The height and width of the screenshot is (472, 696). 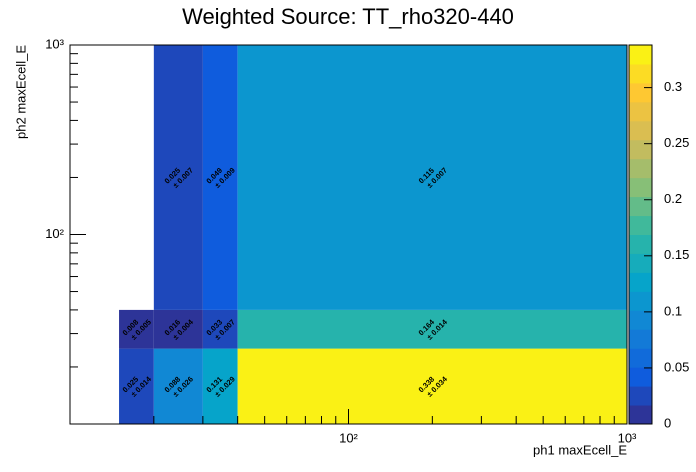 I want to click on y-axis-label: ph2 maxEcell_E, so click(x=20, y=92).